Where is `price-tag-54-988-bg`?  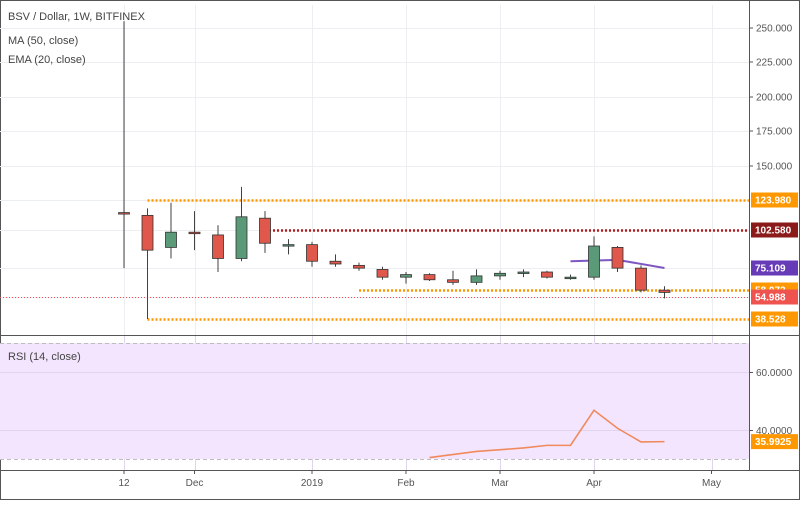 price-tag-54-988-bg is located at coordinates (774, 297).